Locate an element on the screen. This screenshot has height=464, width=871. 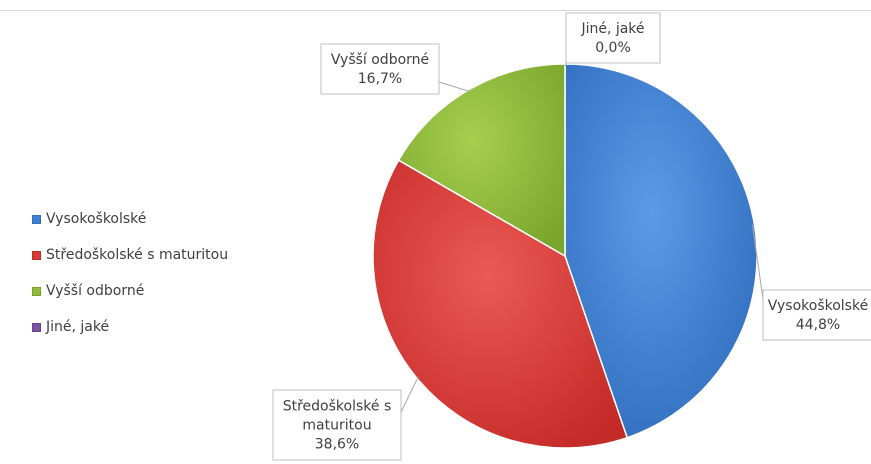
legend-label: Vyšší odborné is located at coordinates (95, 291).